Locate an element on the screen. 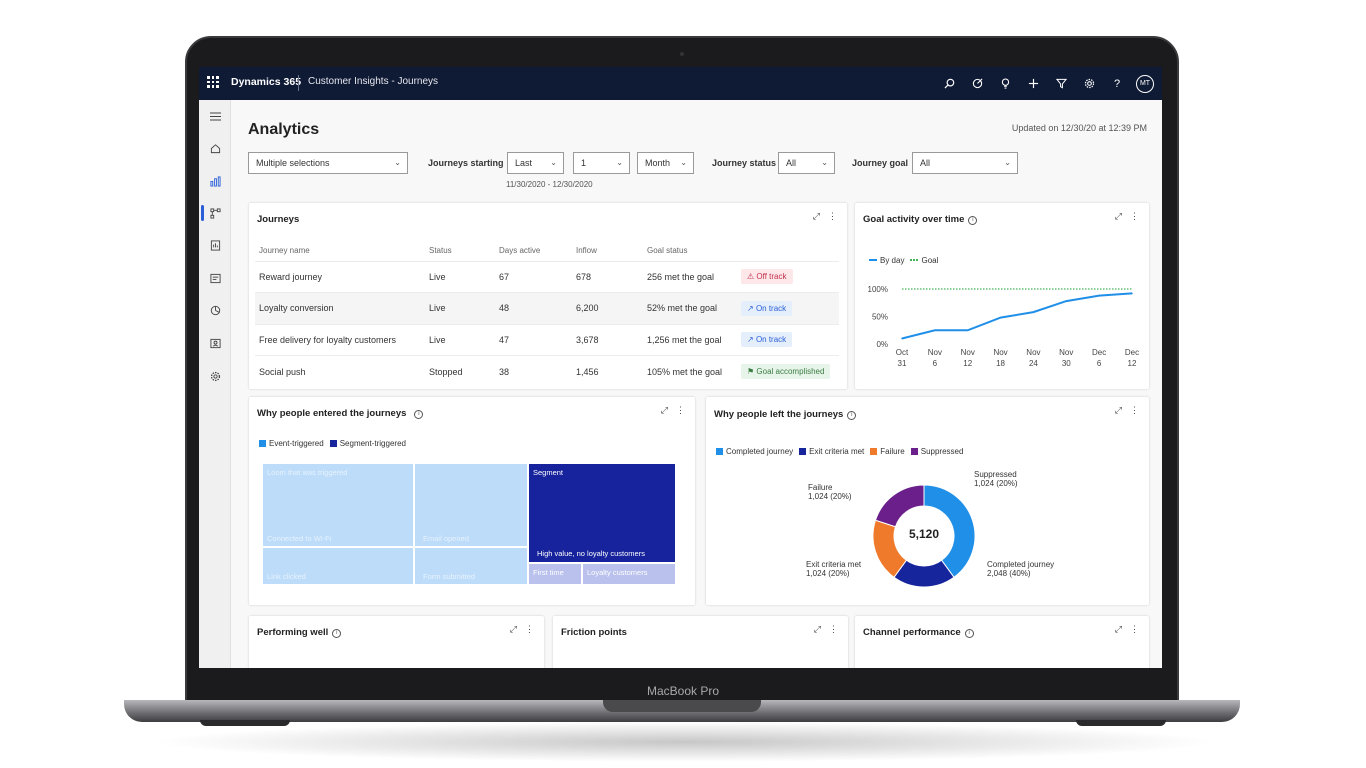 Image resolution: width=1366 pixels, height=768 pixels. plus-icon is located at coordinates (1033, 84).